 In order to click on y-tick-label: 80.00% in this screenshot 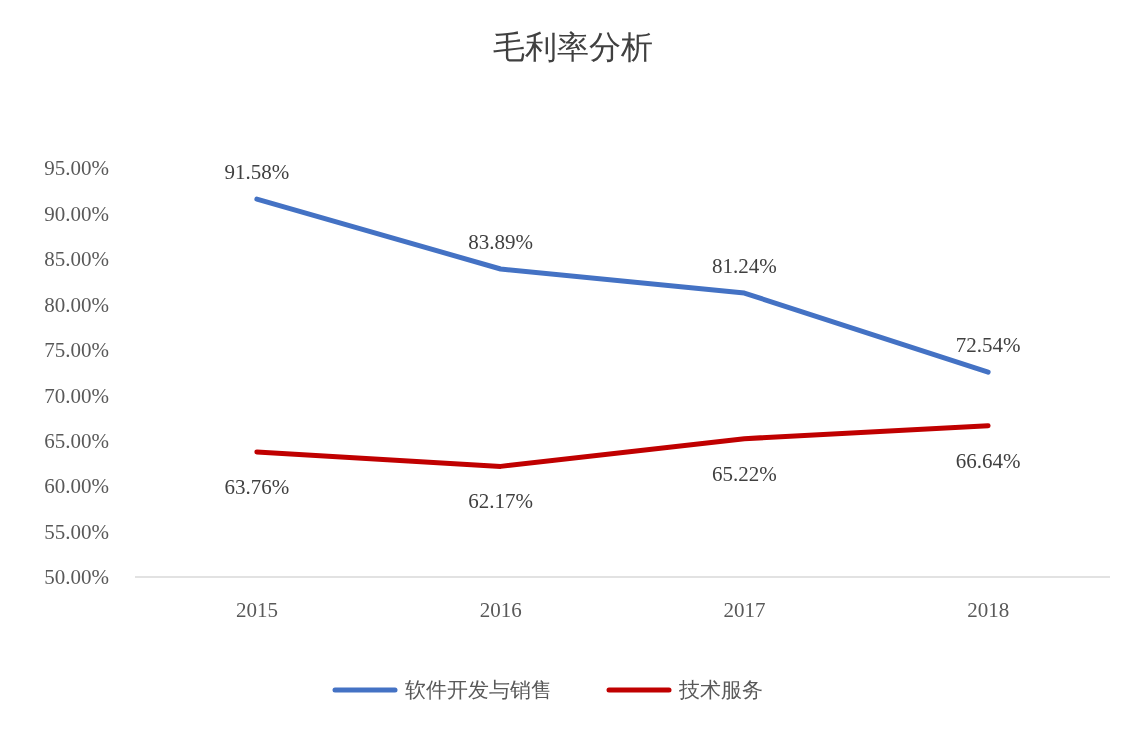, I will do `click(76, 304)`.